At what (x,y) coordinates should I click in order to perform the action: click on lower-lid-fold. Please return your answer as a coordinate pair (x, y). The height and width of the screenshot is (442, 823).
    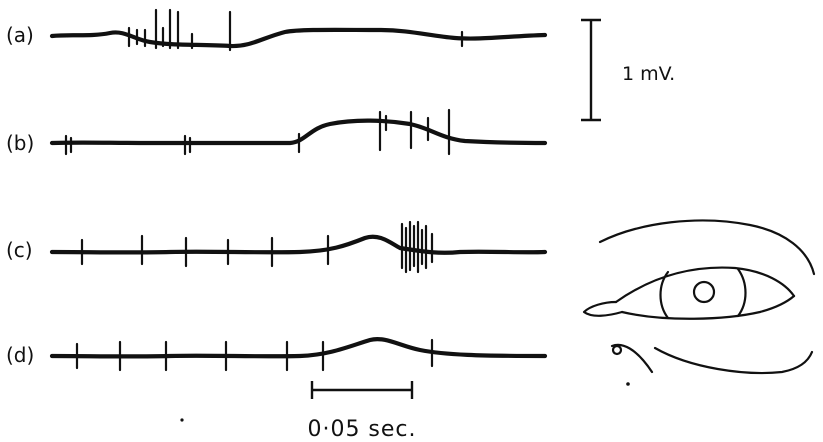
    Looking at the image, I should click on (733, 360).